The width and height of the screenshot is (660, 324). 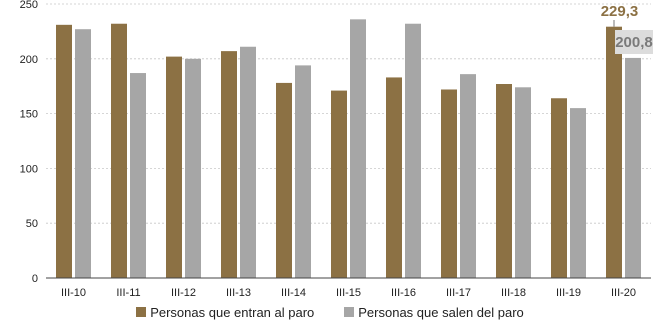 What do you see at coordinates (29, 60) in the screenshot?
I see `y-tick-label: 200` at bounding box center [29, 60].